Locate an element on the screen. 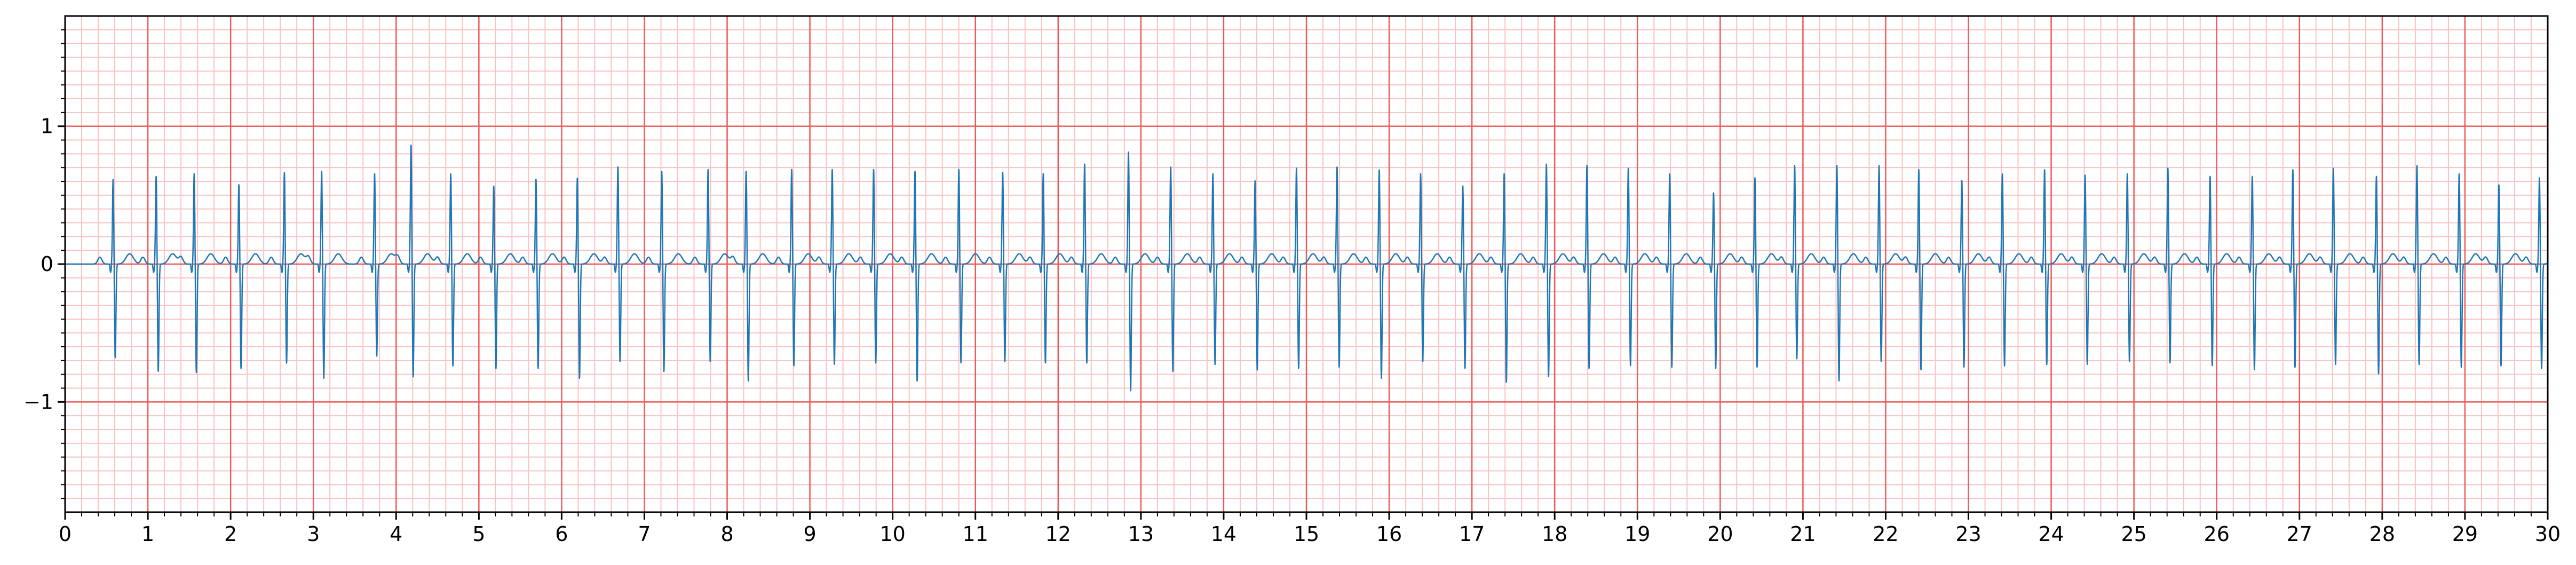  y-axis: 1 0 −1 is located at coordinates (44, 264).